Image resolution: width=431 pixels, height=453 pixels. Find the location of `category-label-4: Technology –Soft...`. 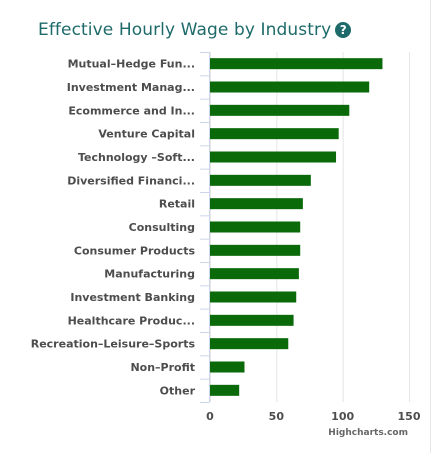

category-label-4: Technology –Soft... is located at coordinates (136, 157).